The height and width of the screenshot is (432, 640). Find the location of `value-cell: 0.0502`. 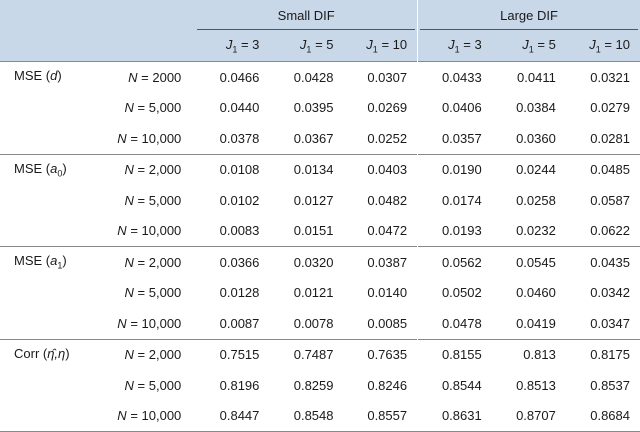

value-cell: 0.0502 is located at coordinates (454, 292).